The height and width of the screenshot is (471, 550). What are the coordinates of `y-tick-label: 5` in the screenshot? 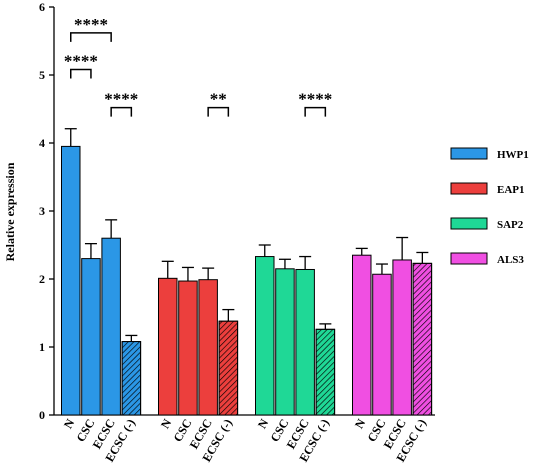 It's located at (42, 75).